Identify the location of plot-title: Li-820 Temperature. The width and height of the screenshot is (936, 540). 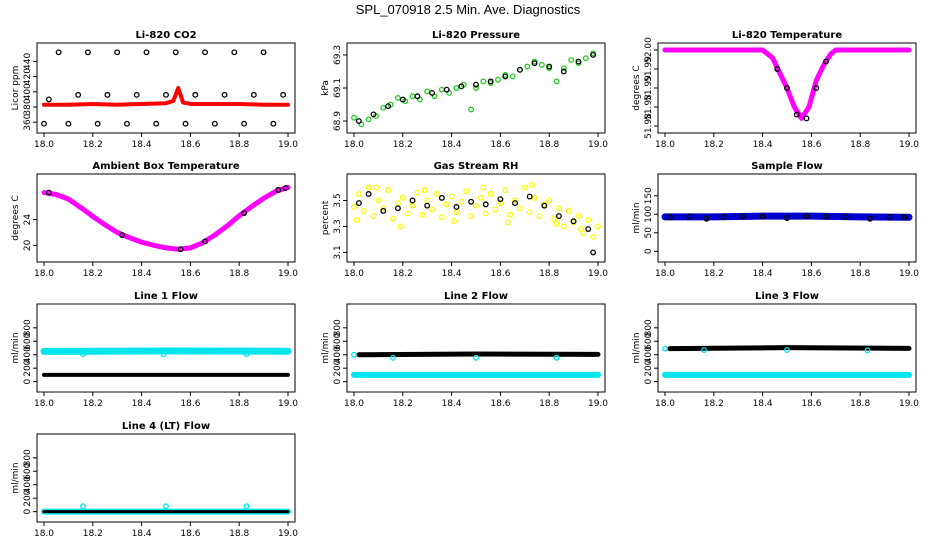
(787, 35).